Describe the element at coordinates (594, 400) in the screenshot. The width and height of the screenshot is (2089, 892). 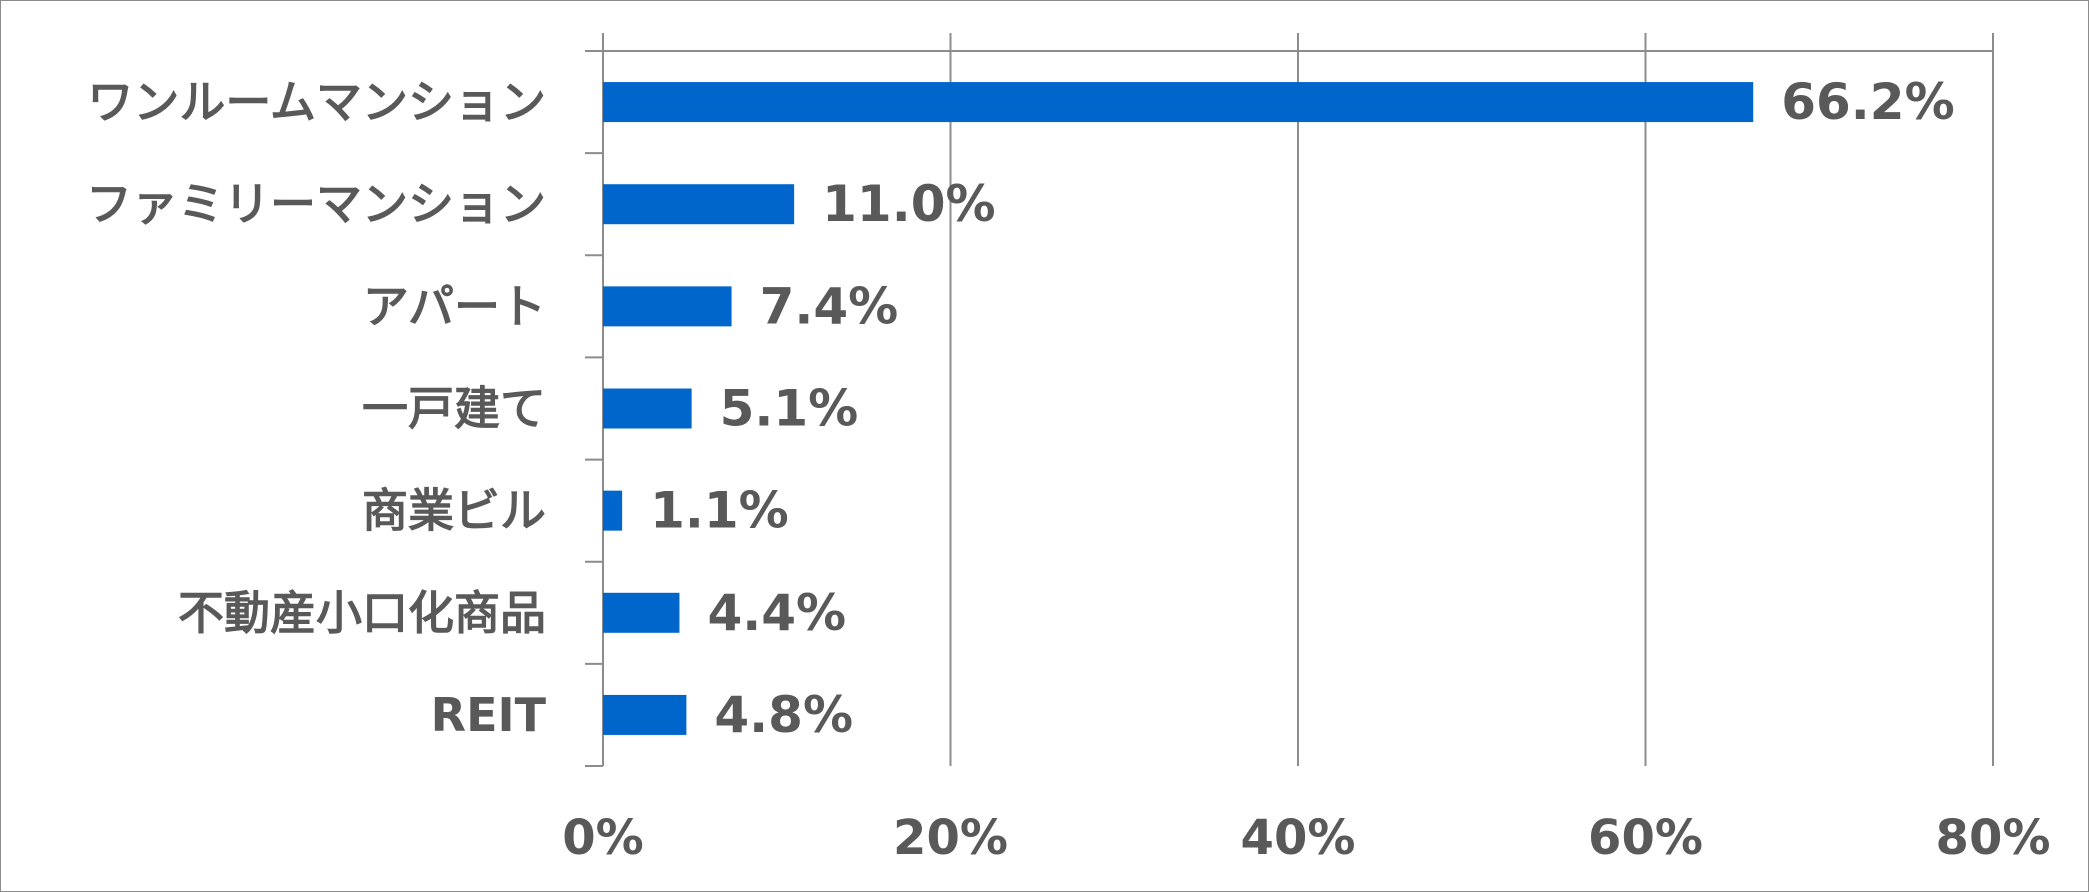
I see `category-axis` at that location.